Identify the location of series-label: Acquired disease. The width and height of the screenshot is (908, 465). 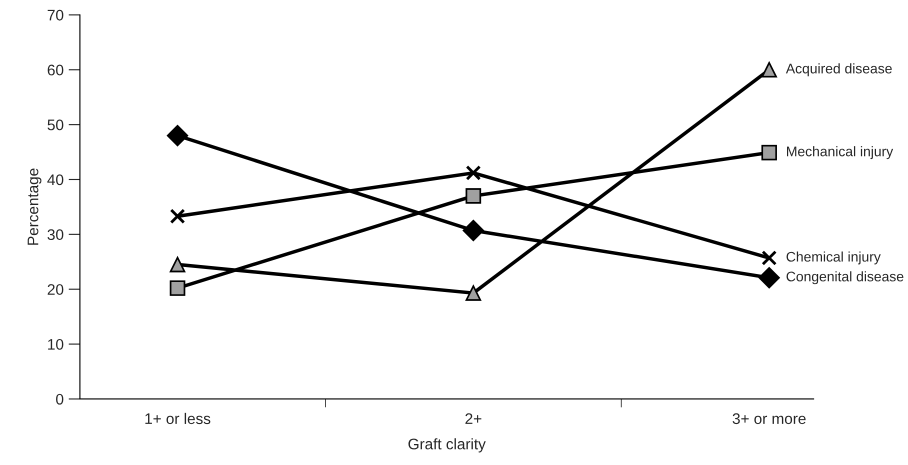
(839, 69).